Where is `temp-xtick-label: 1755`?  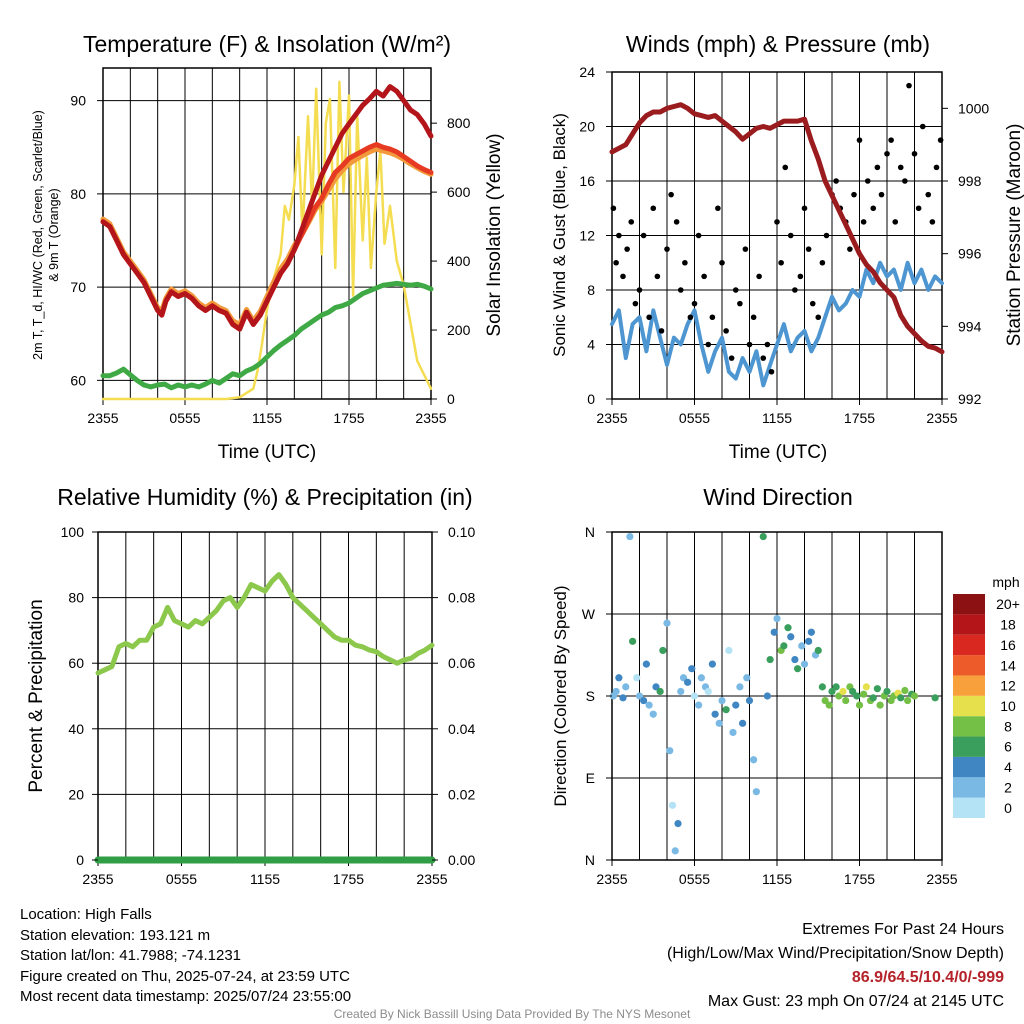 temp-xtick-label: 1755 is located at coordinates (348, 418).